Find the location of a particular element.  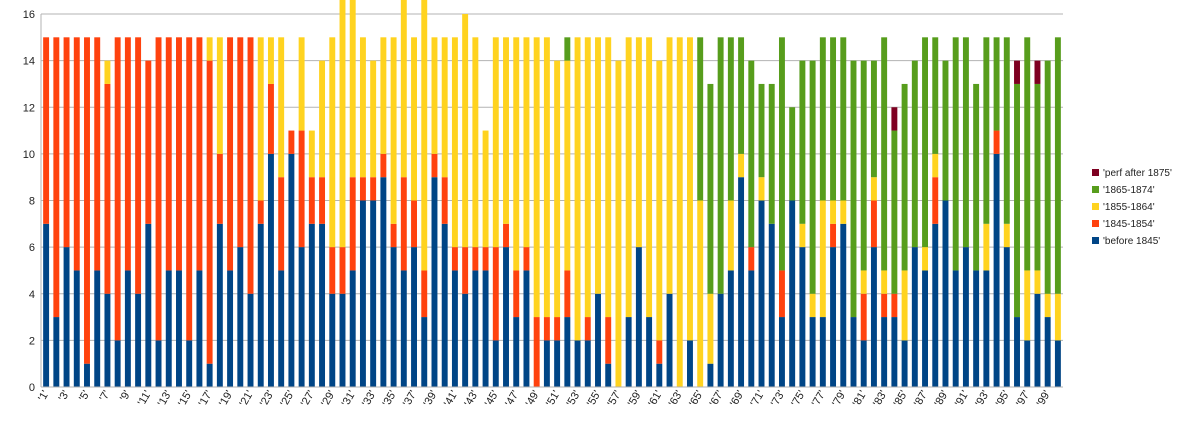

x-tick-label: '13' is located at coordinates (165, 399).